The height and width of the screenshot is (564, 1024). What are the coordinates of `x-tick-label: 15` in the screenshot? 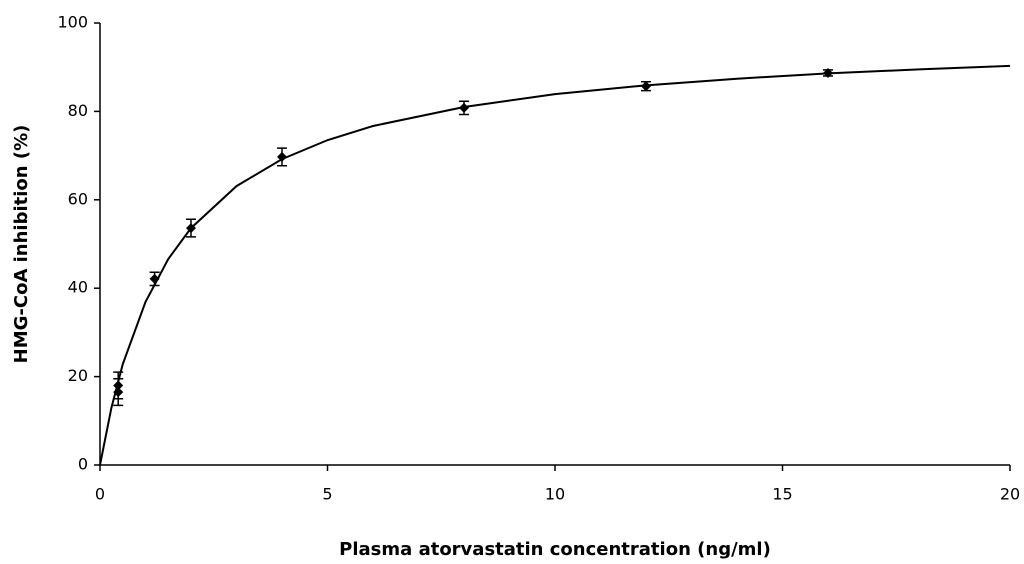 It's located at (782, 494).